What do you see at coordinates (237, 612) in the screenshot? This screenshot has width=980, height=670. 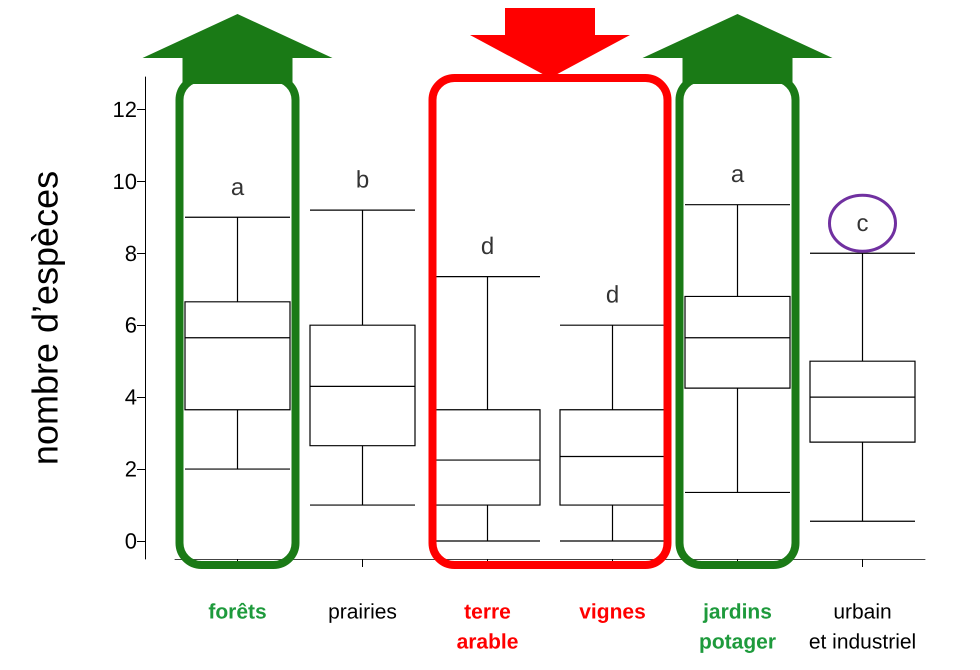 I see `x-tick-label: forêts` at bounding box center [237, 612].